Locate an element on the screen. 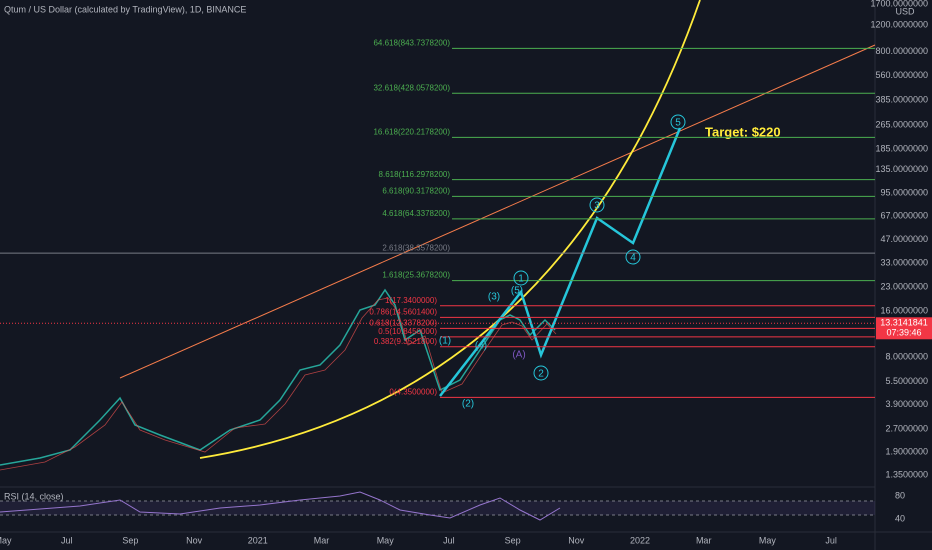 This screenshot has width=932, height=550. price-tick-label: 265.0000000 is located at coordinates (901, 124).